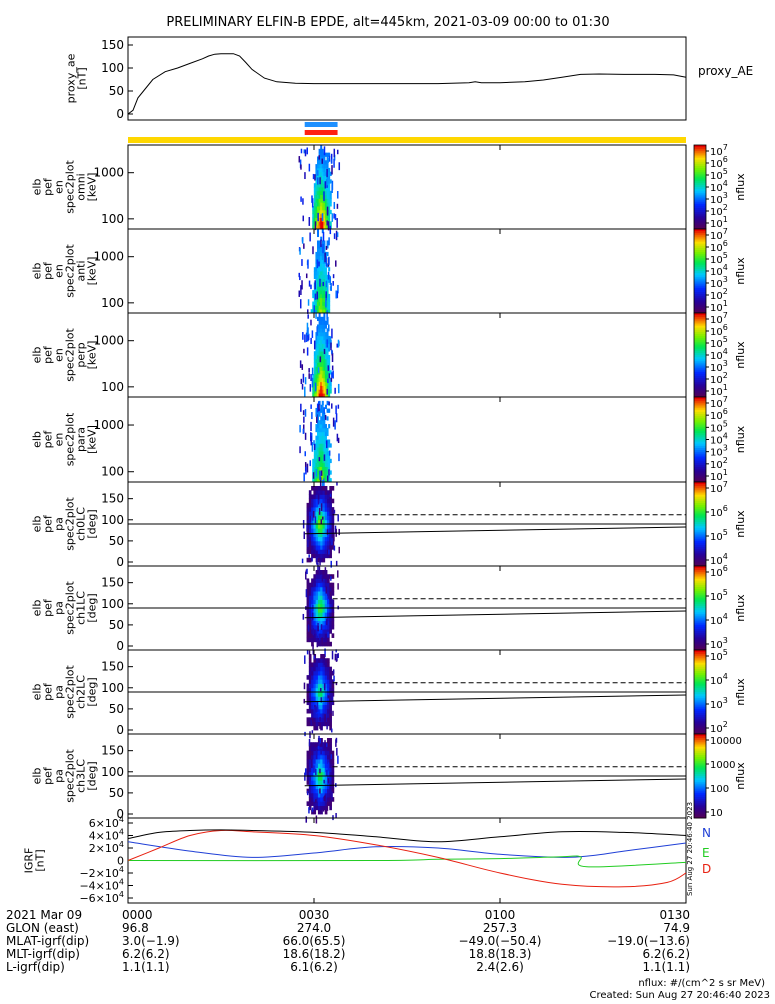 The height and width of the screenshot is (1004, 775). I want to click on colorbar-tick-label: 10⁵, so click(719, 258).